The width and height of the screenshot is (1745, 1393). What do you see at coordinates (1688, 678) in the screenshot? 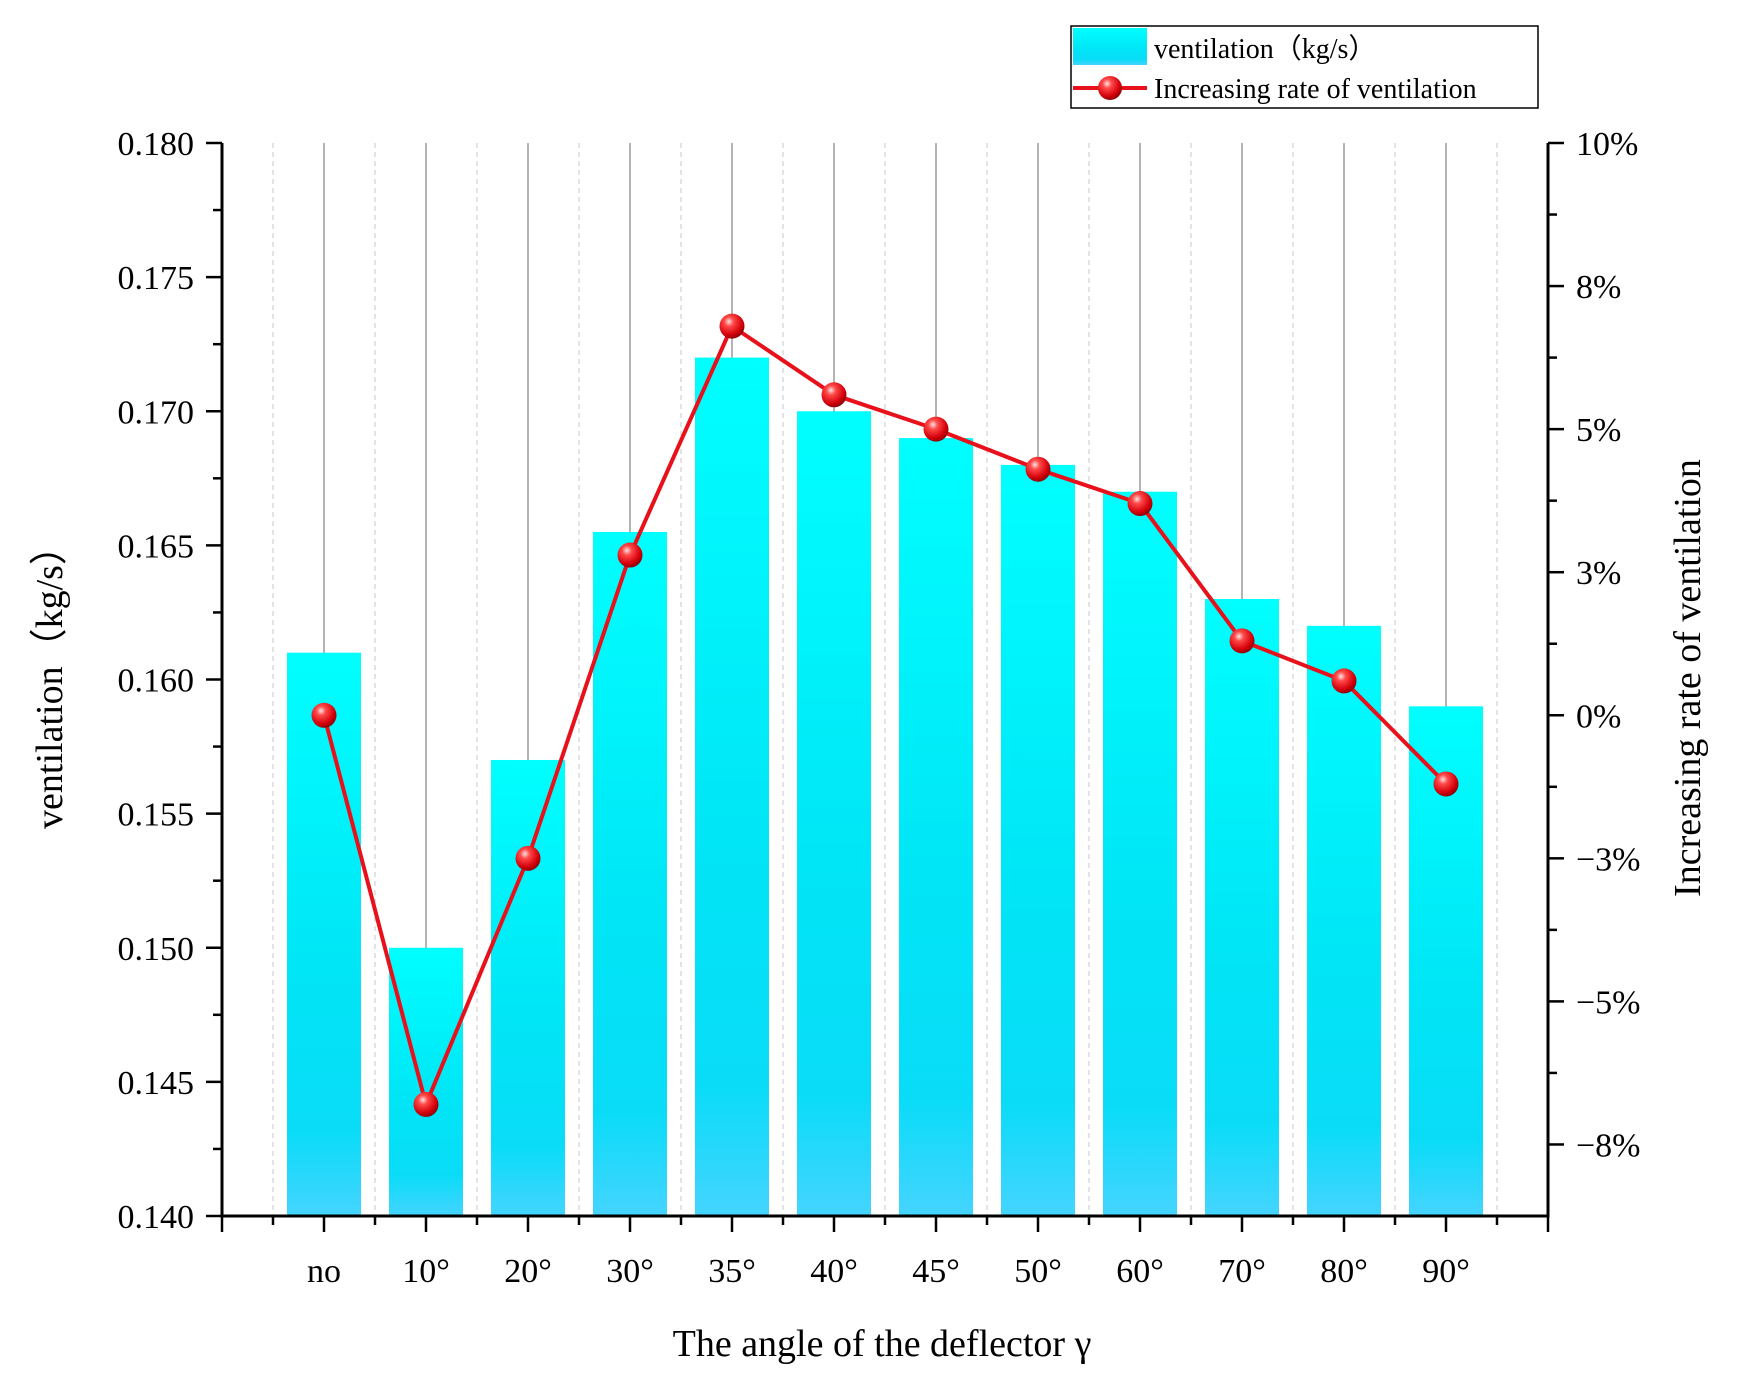
I see `y2-axis-title: Increasing rate of ventilation` at bounding box center [1688, 678].